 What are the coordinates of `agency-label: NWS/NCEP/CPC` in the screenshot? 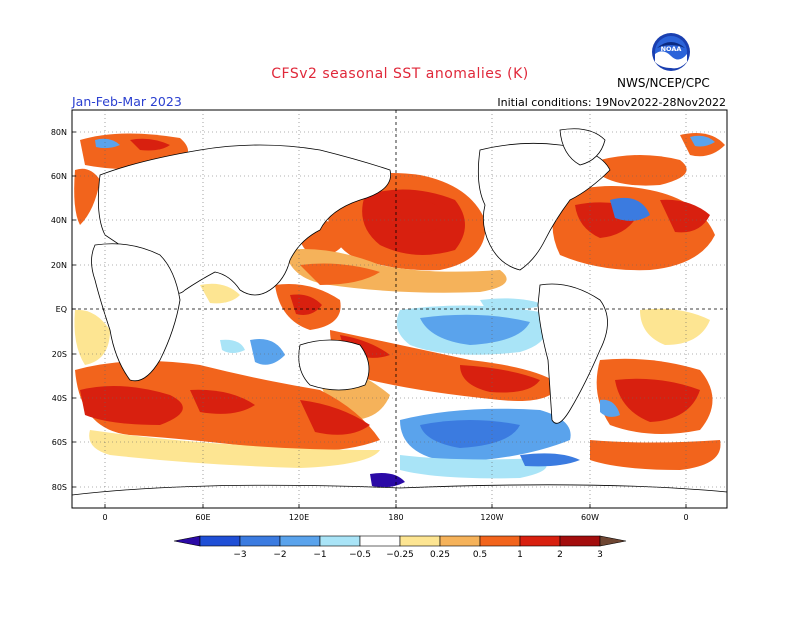 It's located at (663, 83).